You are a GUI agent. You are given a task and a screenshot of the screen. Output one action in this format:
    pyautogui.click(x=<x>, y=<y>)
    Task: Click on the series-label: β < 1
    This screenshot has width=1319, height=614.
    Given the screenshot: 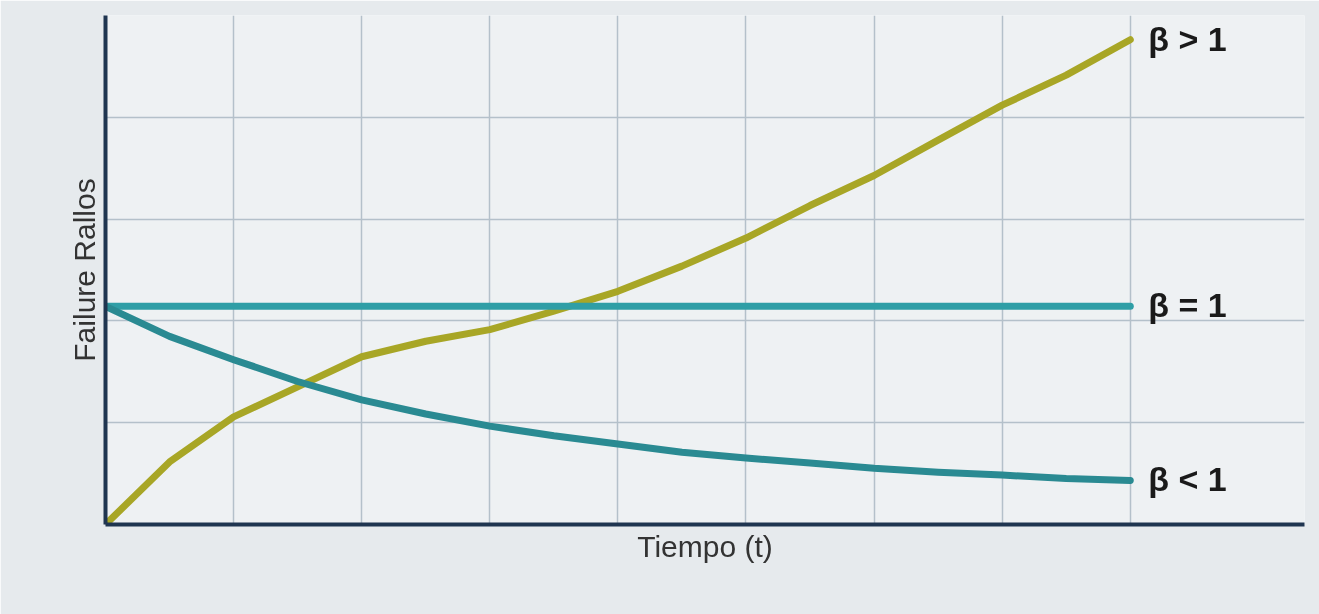 What is the action you would take?
    pyautogui.click(x=1187, y=479)
    